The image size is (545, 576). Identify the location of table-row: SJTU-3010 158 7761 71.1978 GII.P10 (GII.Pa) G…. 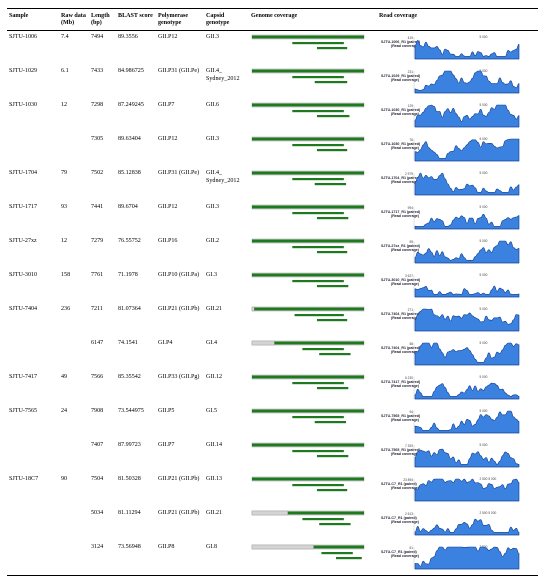
(272, 286).